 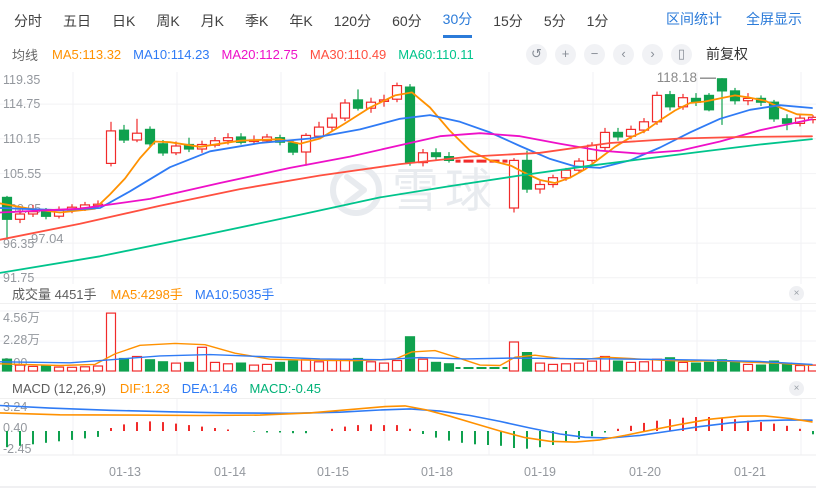 What do you see at coordinates (594, 54) in the screenshot?
I see `zoom-out-icon: −` at bounding box center [594, 54].